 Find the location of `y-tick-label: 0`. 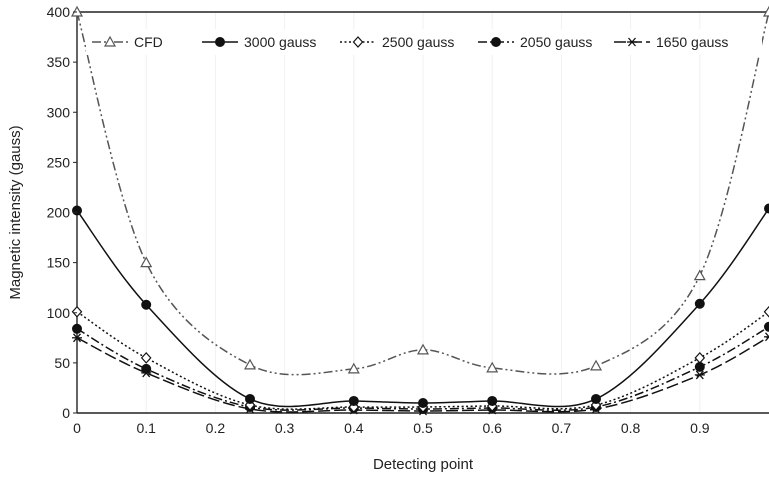

y-tick-label: 0 is located at coordinates (66, 413).